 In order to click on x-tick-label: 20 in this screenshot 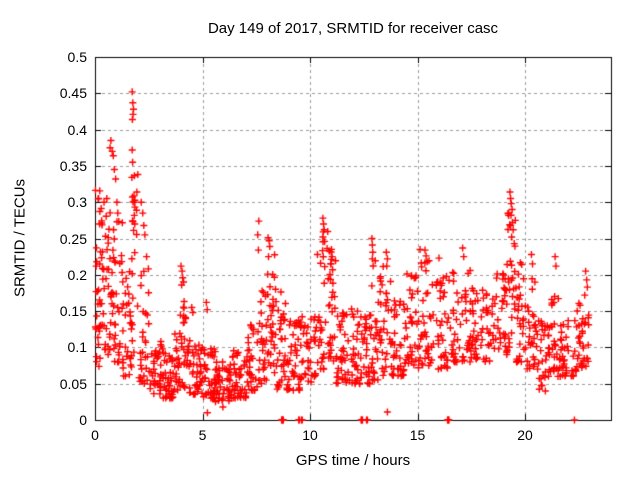, I will do `click(525, 435)`.